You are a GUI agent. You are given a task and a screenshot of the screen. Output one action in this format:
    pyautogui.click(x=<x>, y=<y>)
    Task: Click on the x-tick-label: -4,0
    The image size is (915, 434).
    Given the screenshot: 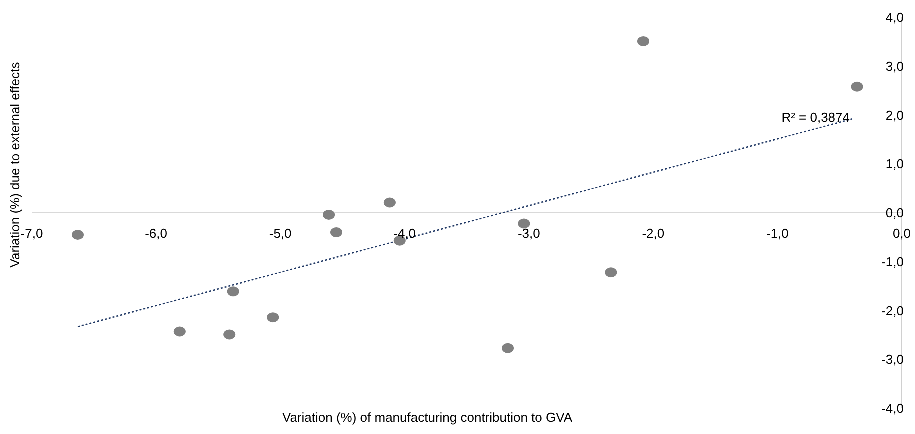 What is the action you would take?
    pyautogui.click(x=405, y=233)
    